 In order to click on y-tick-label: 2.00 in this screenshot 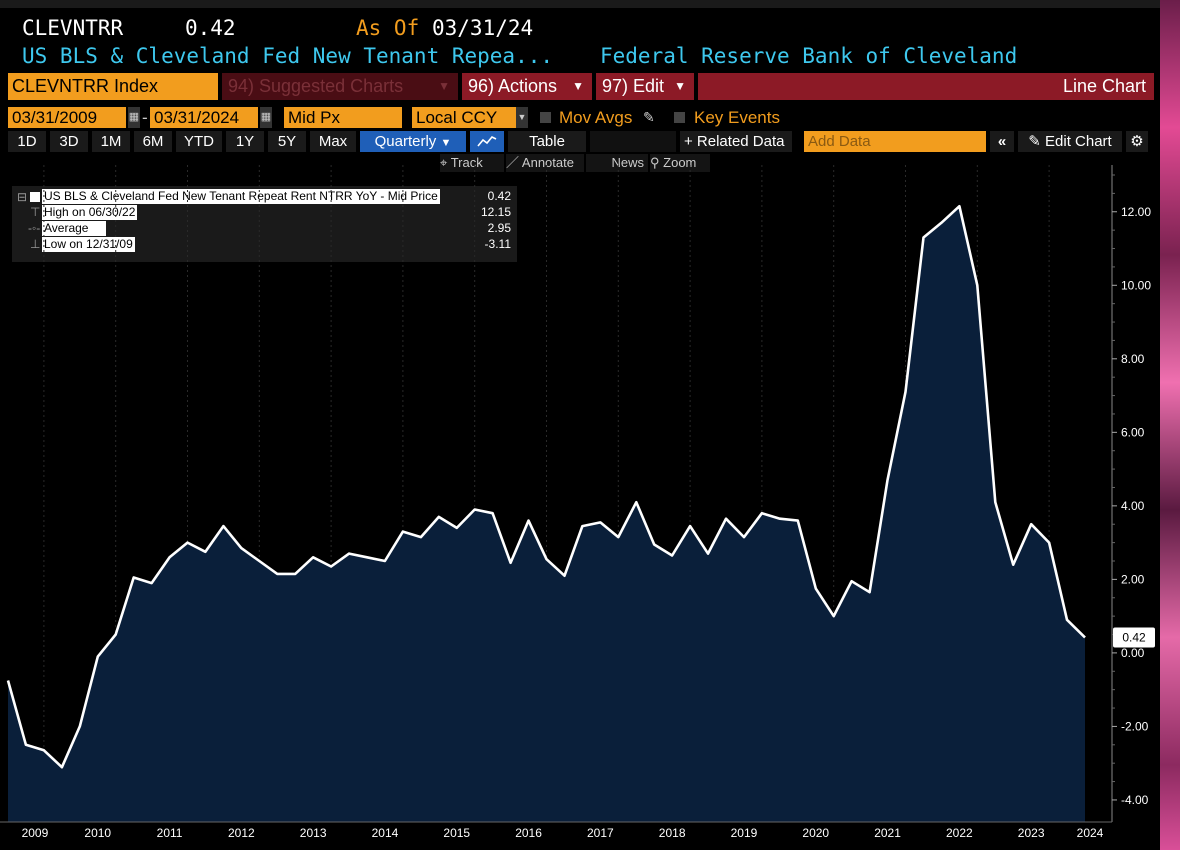, I will do `click(1133, 579)`.